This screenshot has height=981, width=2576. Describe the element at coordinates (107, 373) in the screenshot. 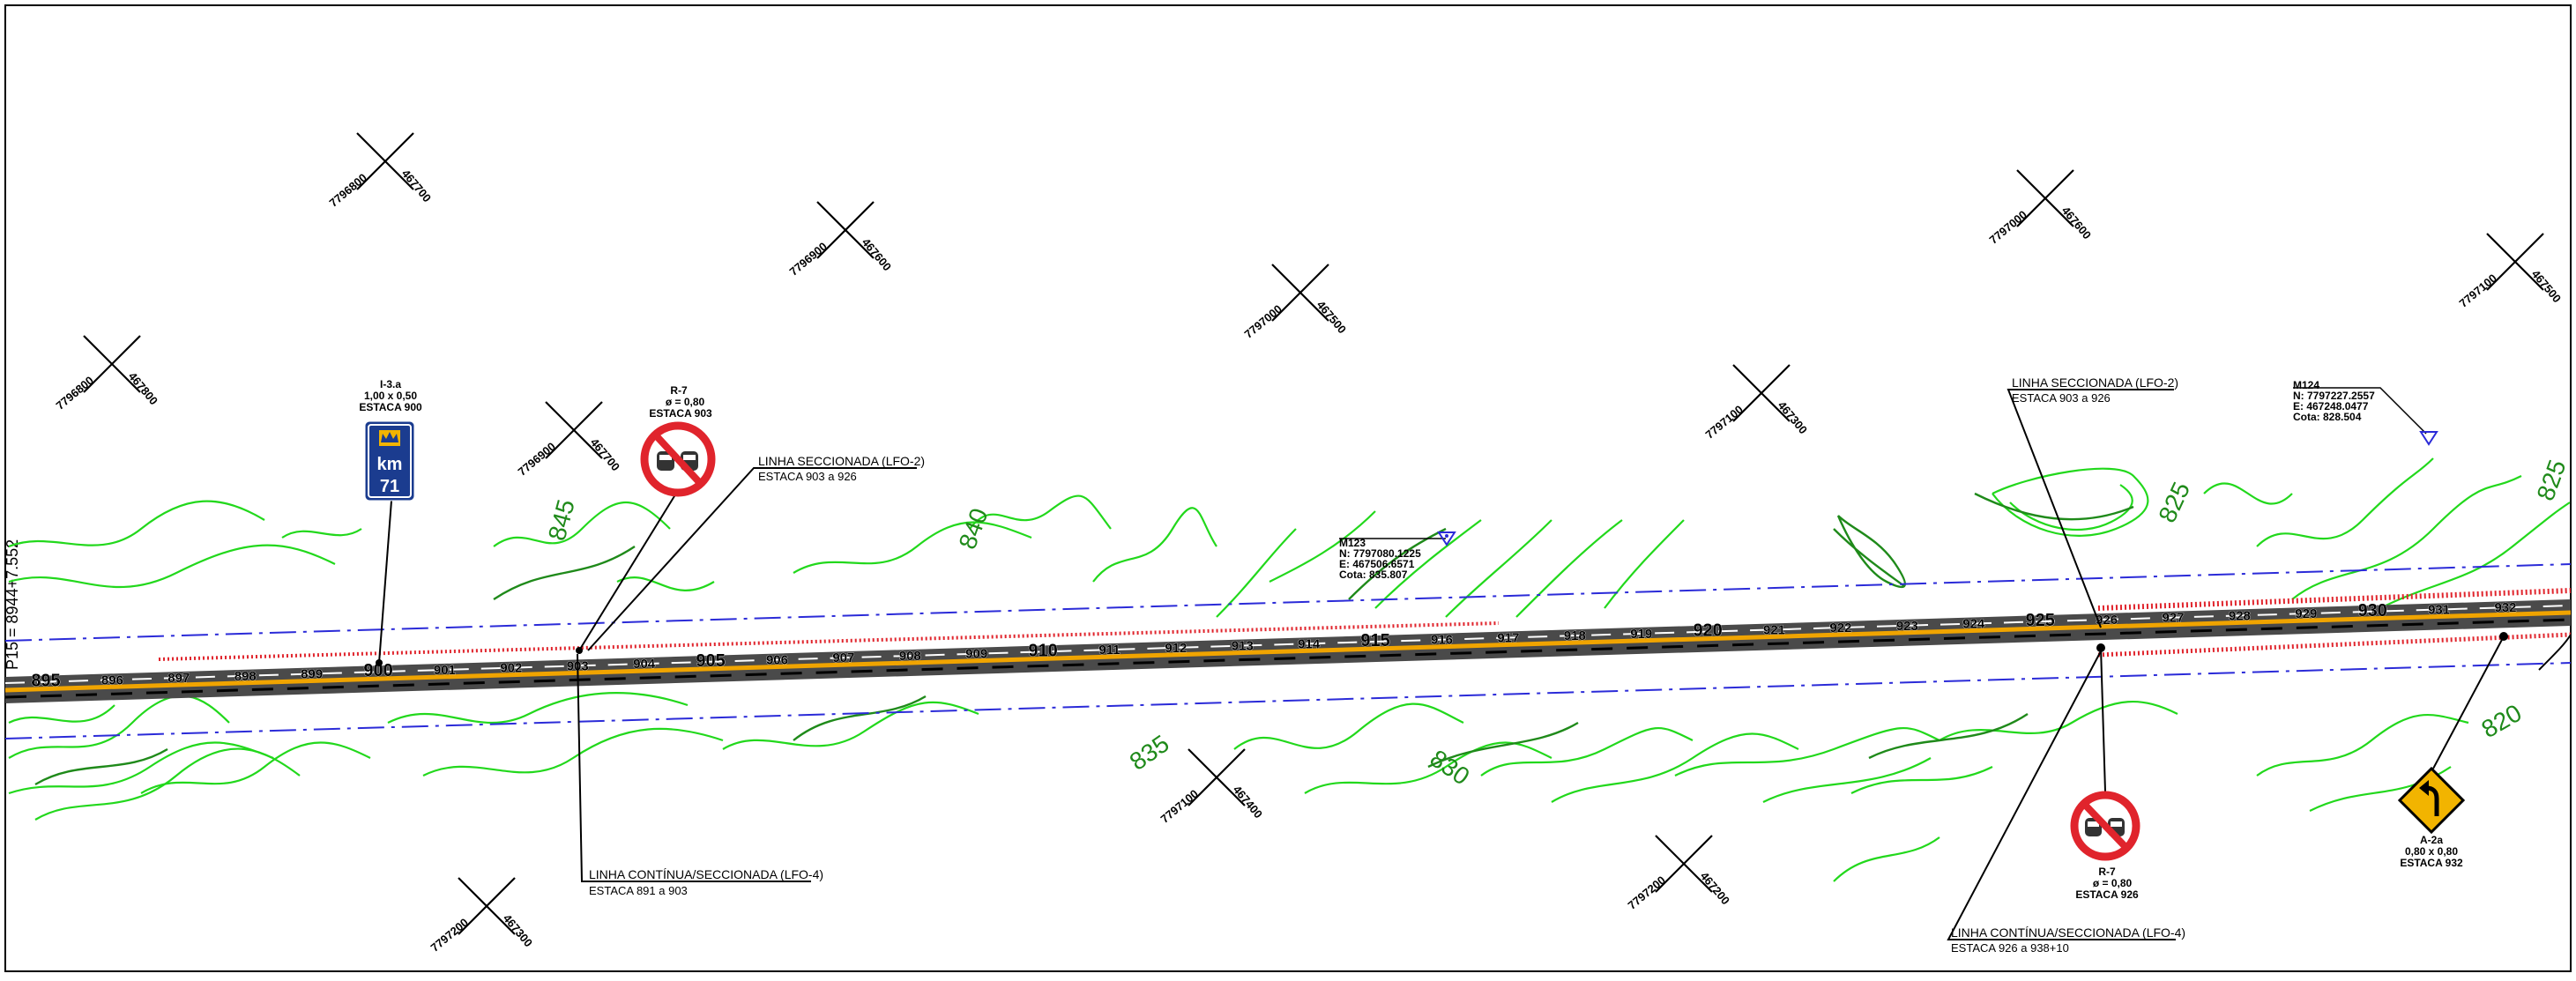

I see `grid-cross-mark: 7796800 467800` at that location.